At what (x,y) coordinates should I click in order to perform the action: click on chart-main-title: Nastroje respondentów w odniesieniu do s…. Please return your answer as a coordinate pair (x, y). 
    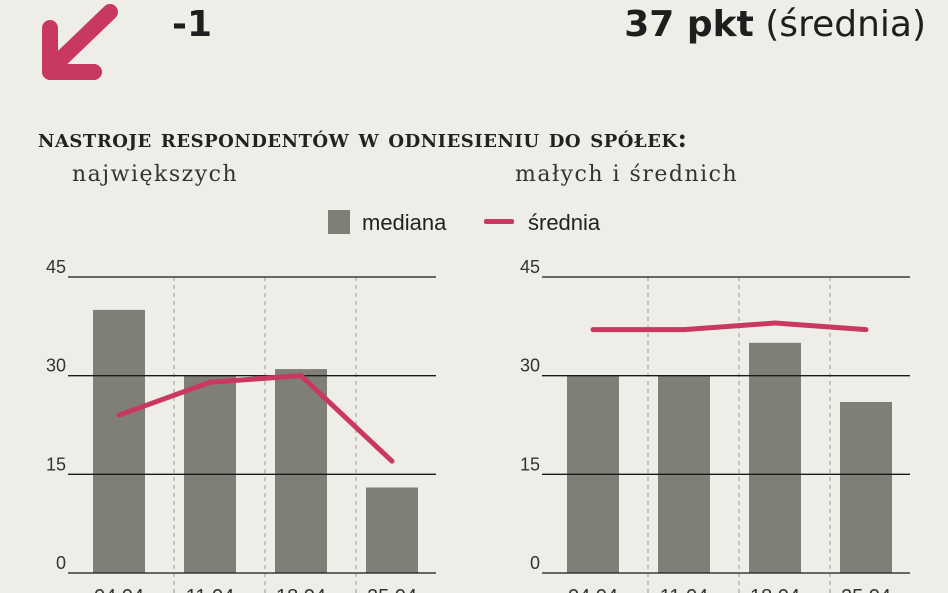
    Looking at the image, I should click on (363, 138).